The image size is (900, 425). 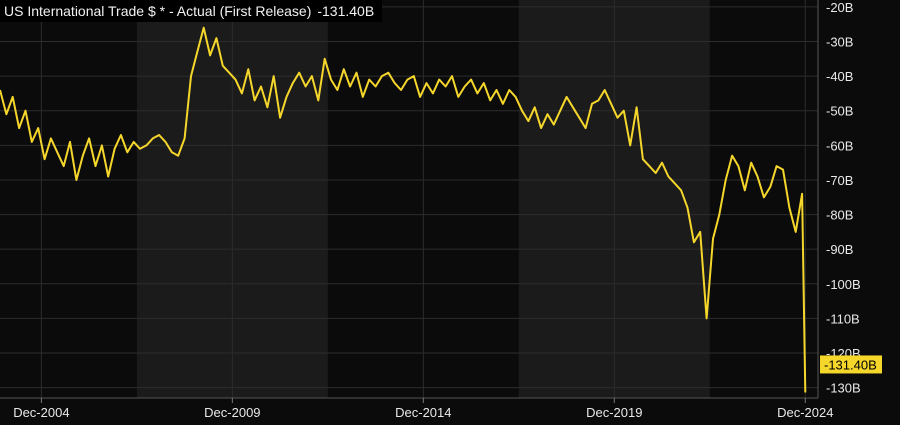 I want to click on y-tick-label: -90B, so click(x=839, y=249).